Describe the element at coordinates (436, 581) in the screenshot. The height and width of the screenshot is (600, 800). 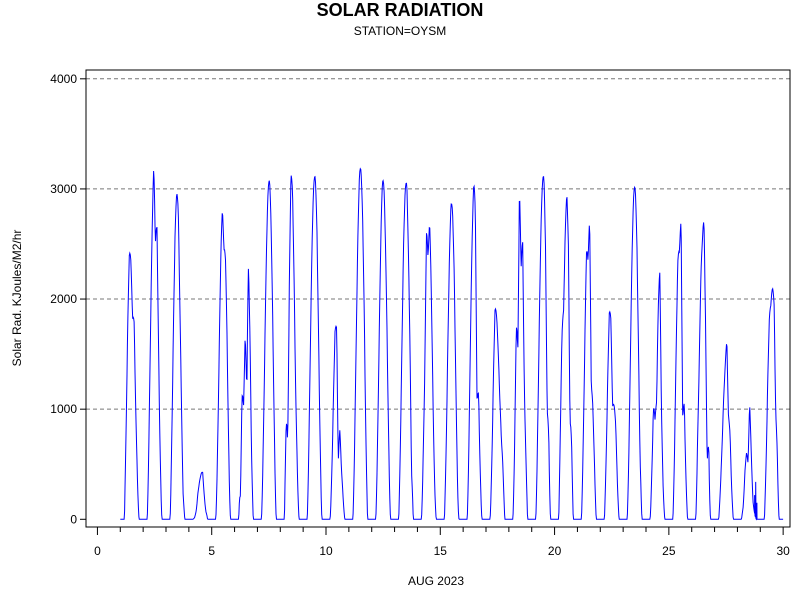
I see `x-axis-label: AUG 2023` at that location.